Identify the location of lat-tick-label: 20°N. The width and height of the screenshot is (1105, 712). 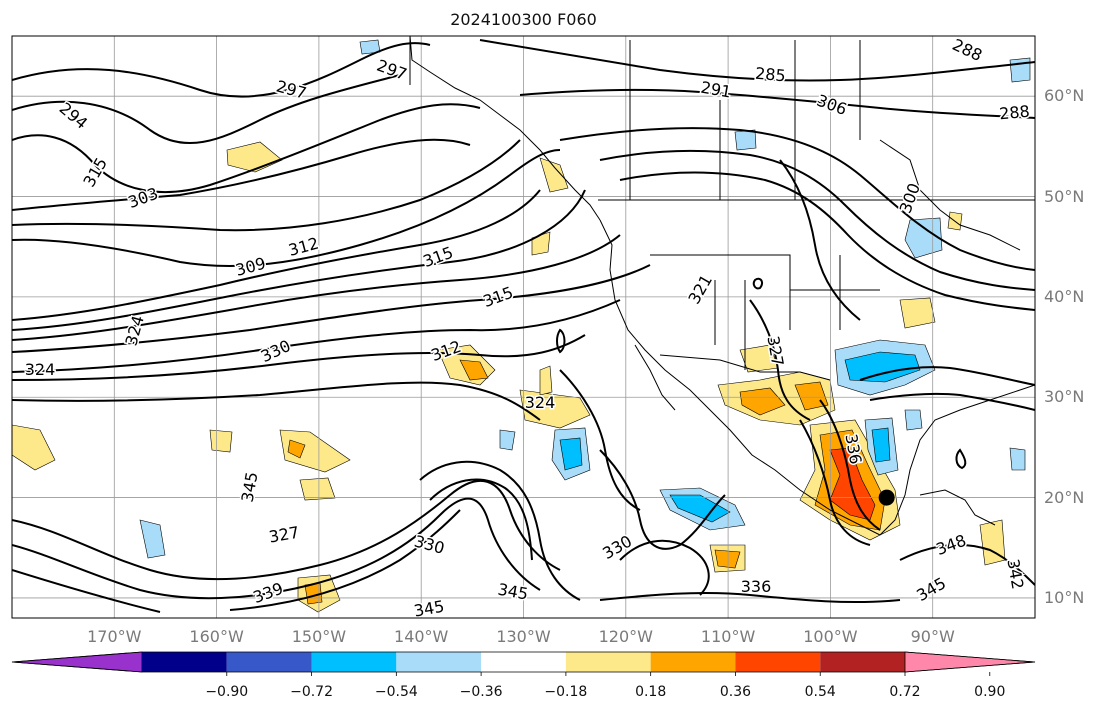
(1064, 497).